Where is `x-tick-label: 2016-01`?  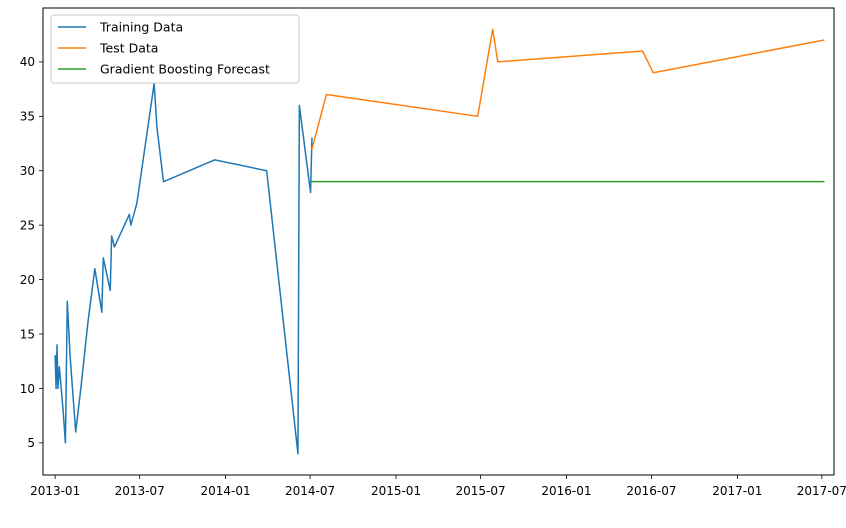
x-tick-label: 2016-01 is located at coordinates (566, 491).